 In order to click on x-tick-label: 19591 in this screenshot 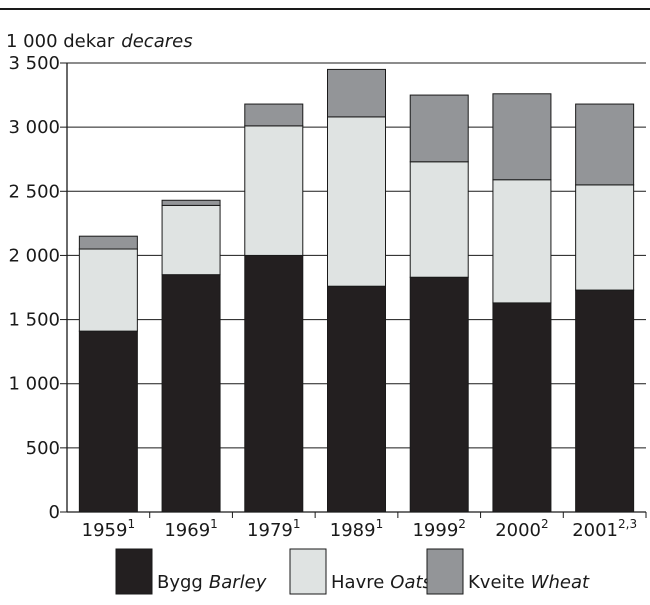, I will do `click(108, 529)`.